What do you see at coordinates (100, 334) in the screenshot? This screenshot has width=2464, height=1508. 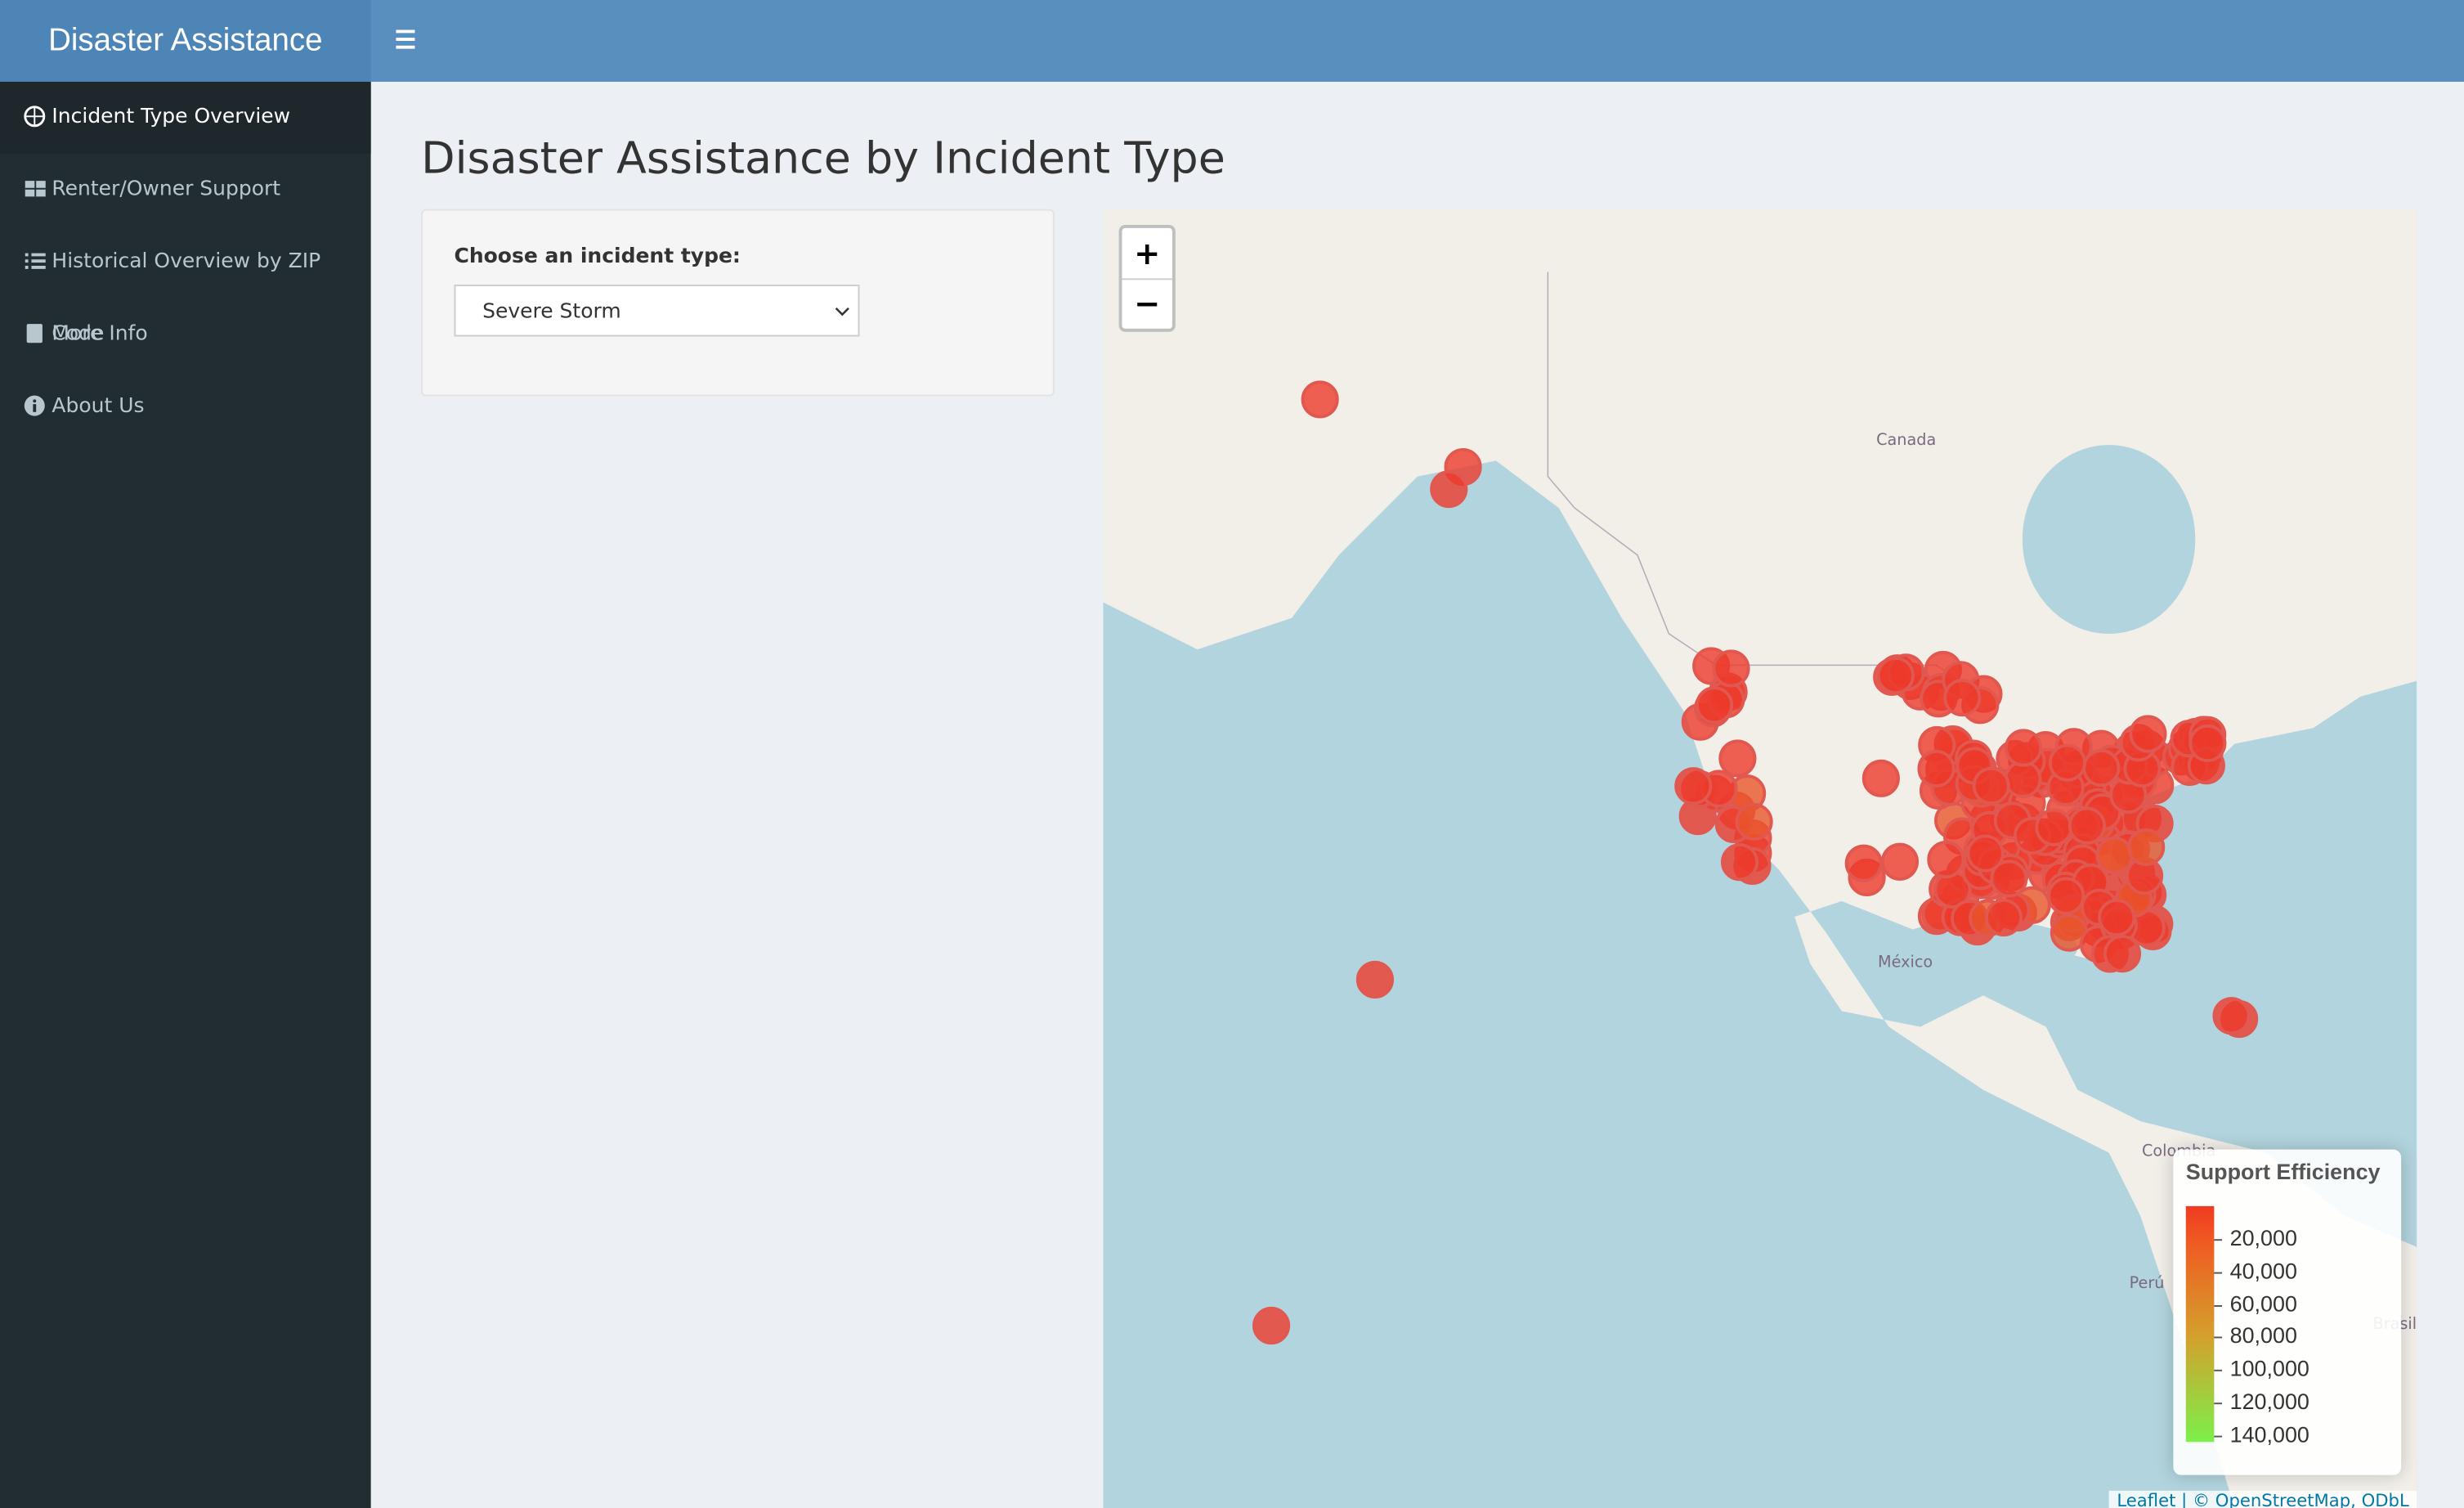 I see `nav-label: More Info` at bounding box center [100, 334].